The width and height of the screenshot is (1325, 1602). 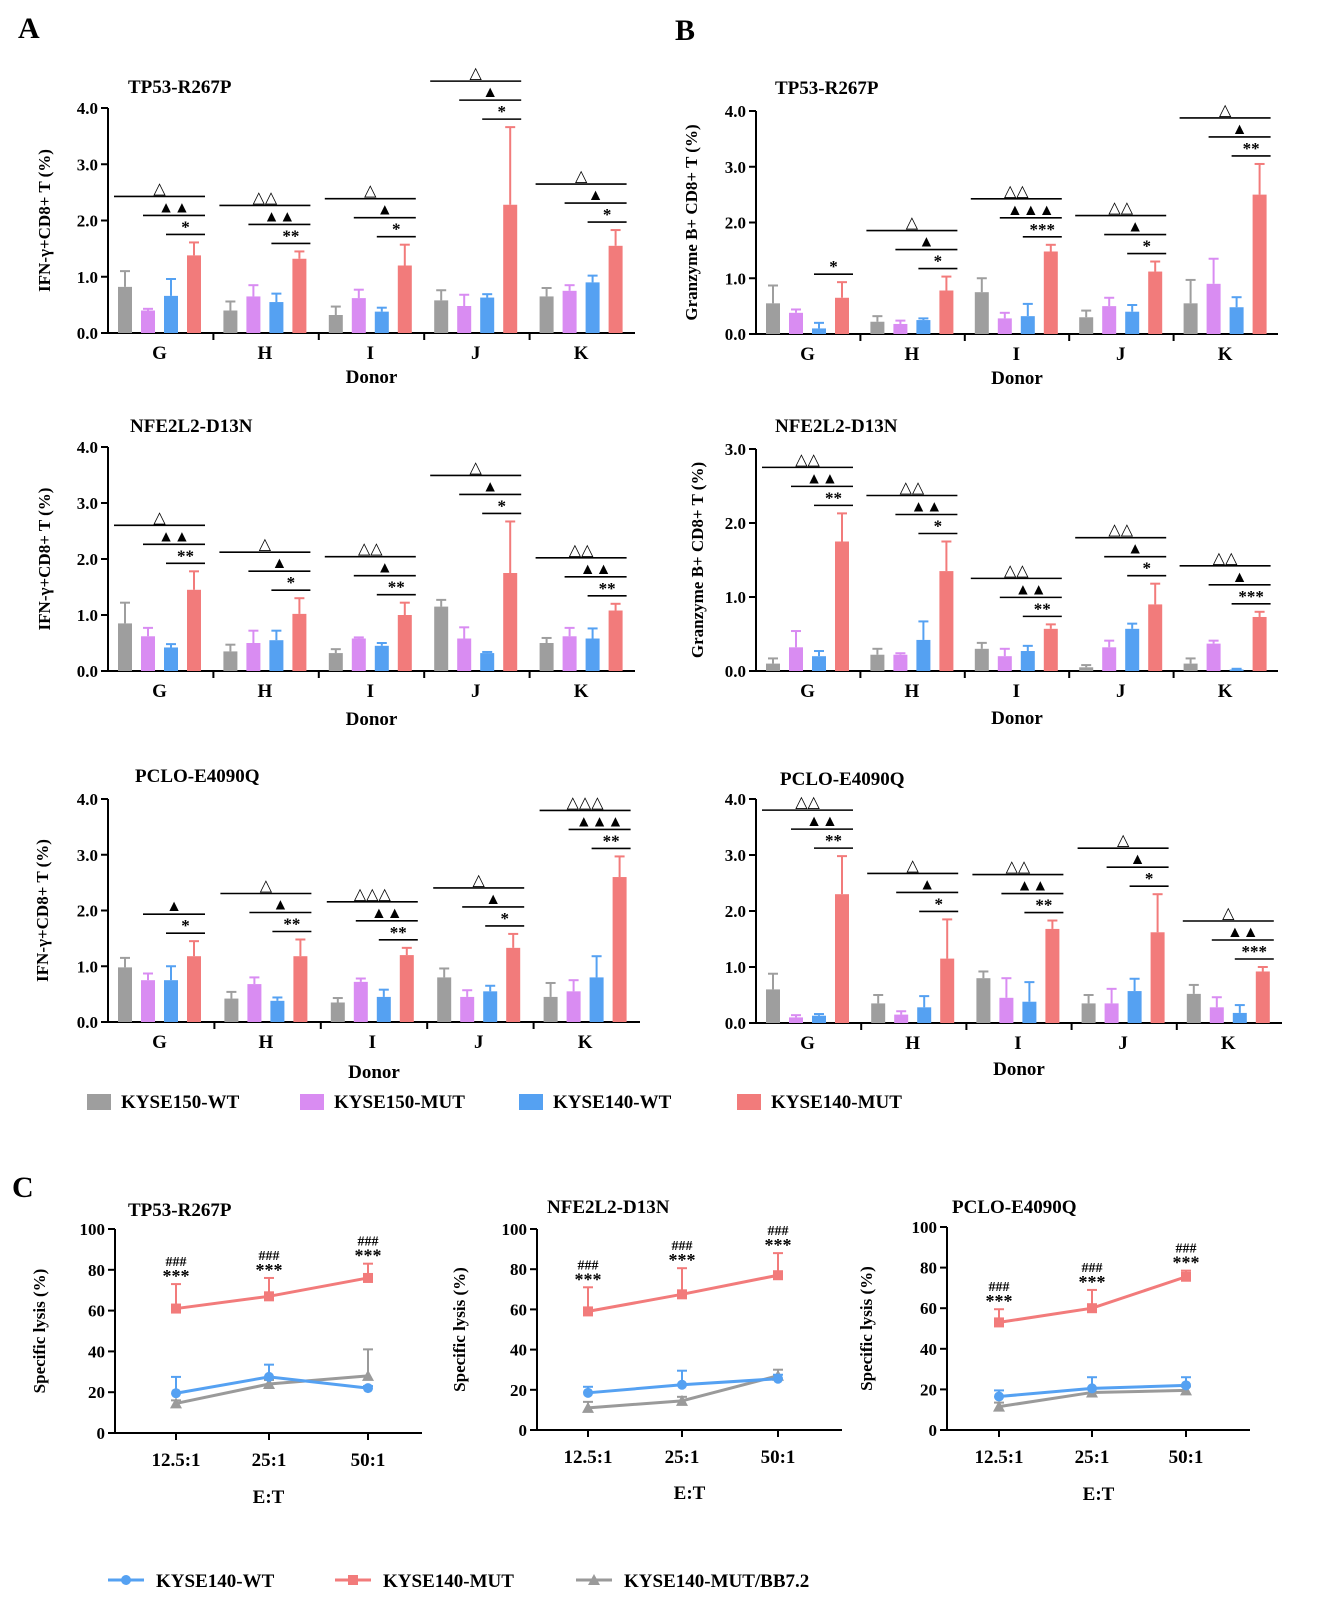 What do you see at coordinates (518, 1350) in the screenshot?
I see `y-tick-label: 40` at bounding box center [518, 1350].